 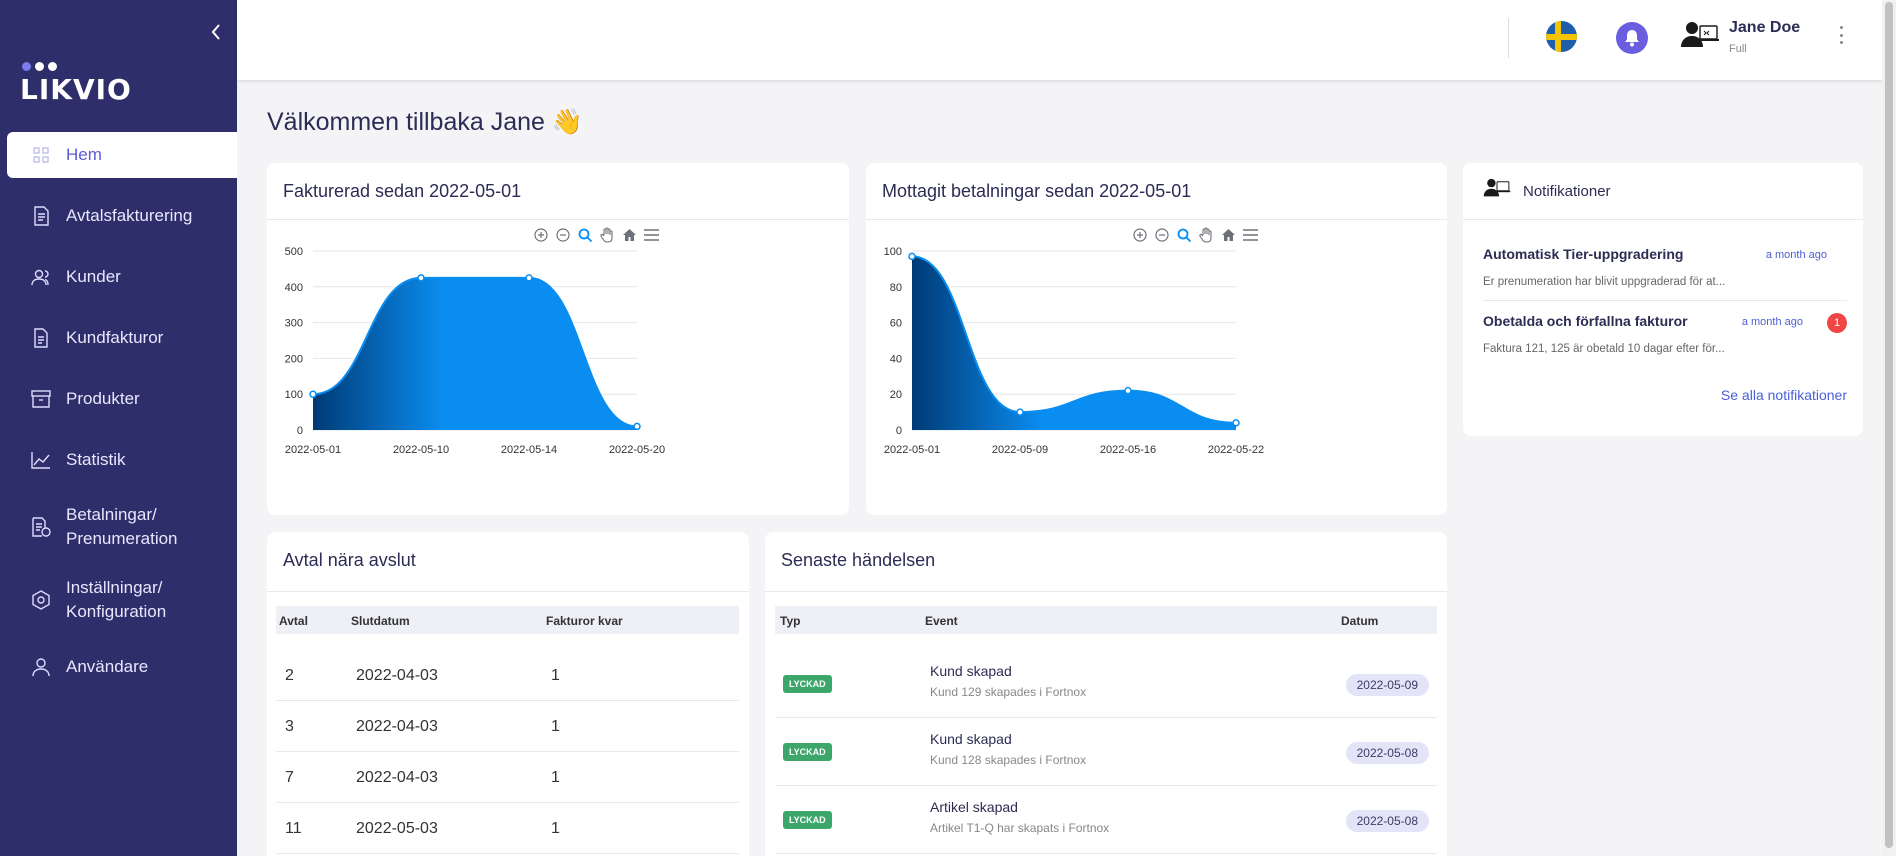 What do you see at coordinates (118, 527) in the screenshot?
I see `sidebar-item-betalningar: Betalningar/ Prenumeration` at bounding box center [118, 527].